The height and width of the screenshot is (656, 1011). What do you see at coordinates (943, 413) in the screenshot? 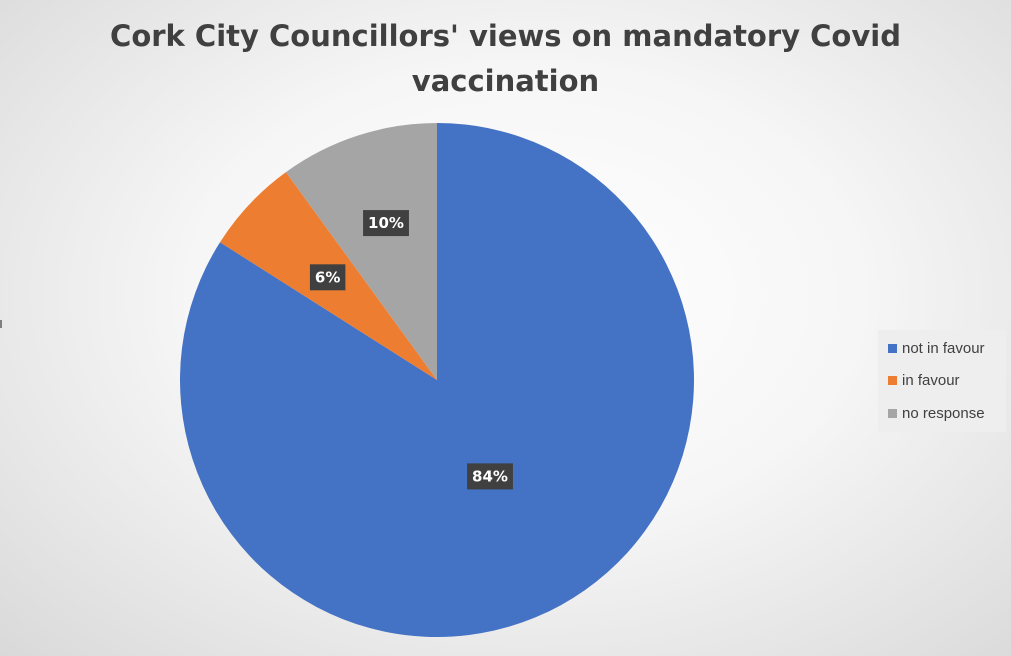
I see `legend-label-no-response: no response` at bounding box center [943, 413].